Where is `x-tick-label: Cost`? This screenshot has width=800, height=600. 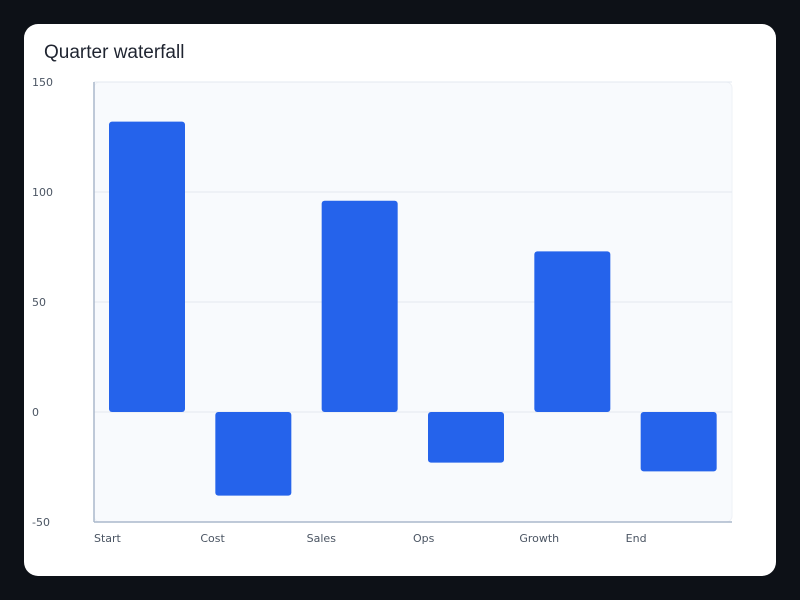
x-tick-label: Cost is located at coordinates (212, 538).